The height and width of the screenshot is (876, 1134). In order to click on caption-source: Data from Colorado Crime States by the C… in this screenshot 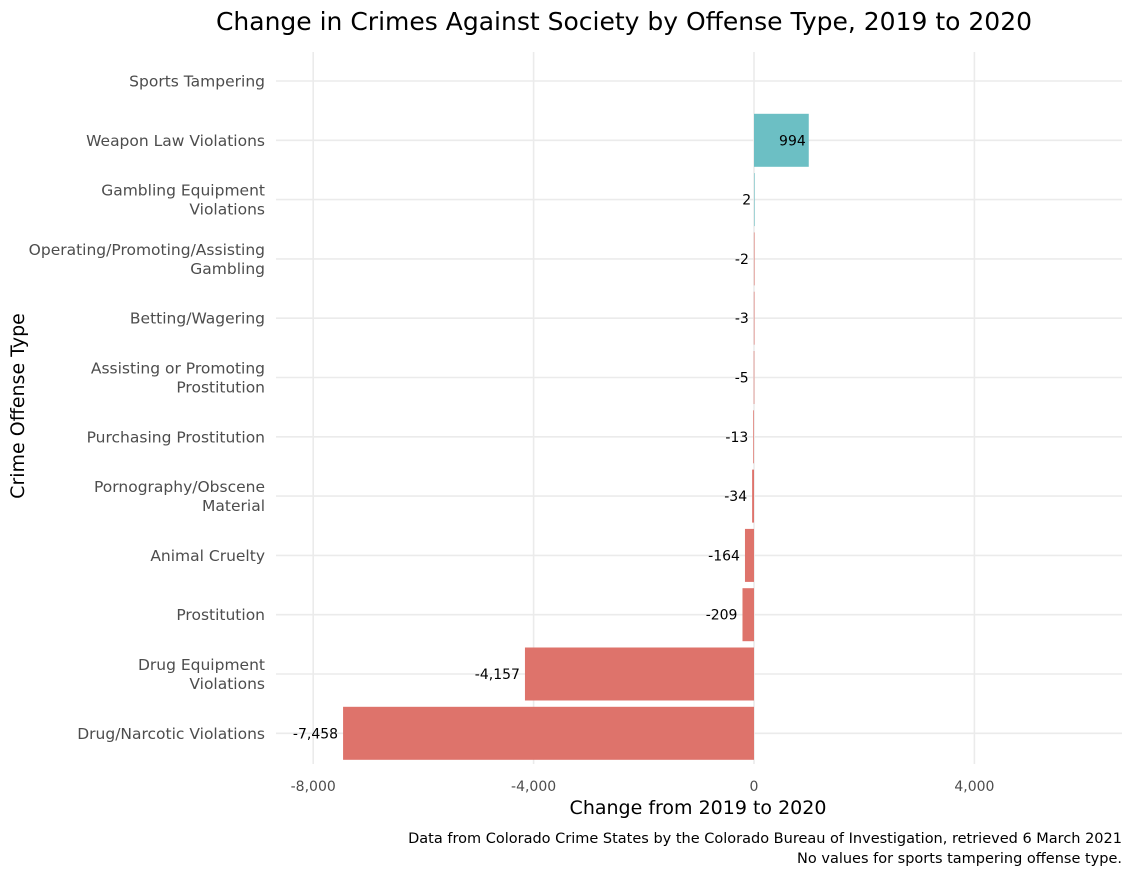, I will do `click(765, 839)`.